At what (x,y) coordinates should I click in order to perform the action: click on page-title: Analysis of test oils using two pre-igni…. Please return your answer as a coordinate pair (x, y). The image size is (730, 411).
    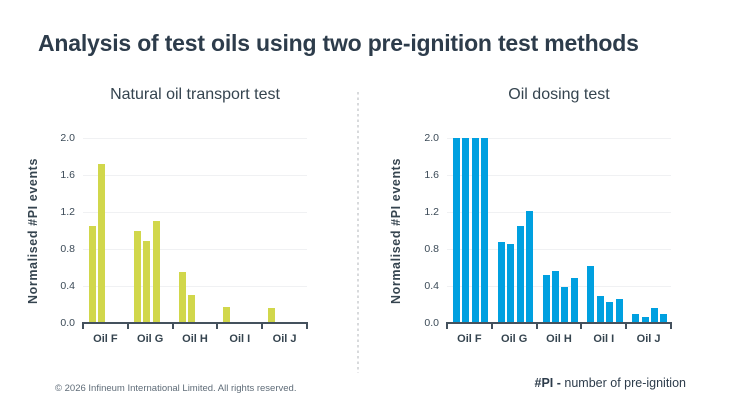
    Looking at the image, I should click on (338, 43).